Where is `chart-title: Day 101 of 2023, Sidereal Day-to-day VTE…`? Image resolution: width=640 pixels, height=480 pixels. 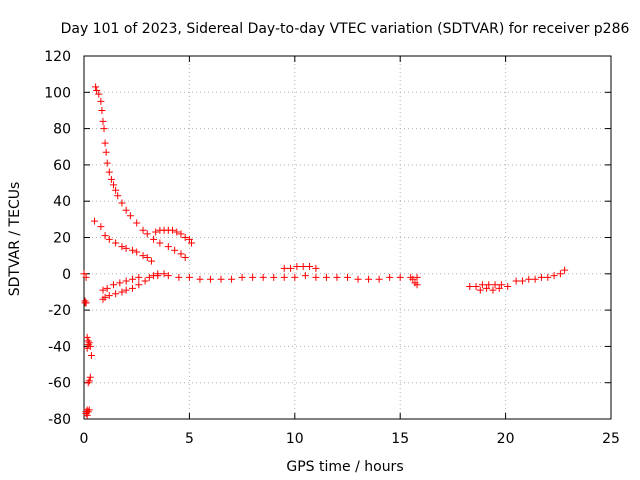 chart-title: Day 101 of 2023, Sidereal Day-to-day VTE… is located at coordinates (345, 29).